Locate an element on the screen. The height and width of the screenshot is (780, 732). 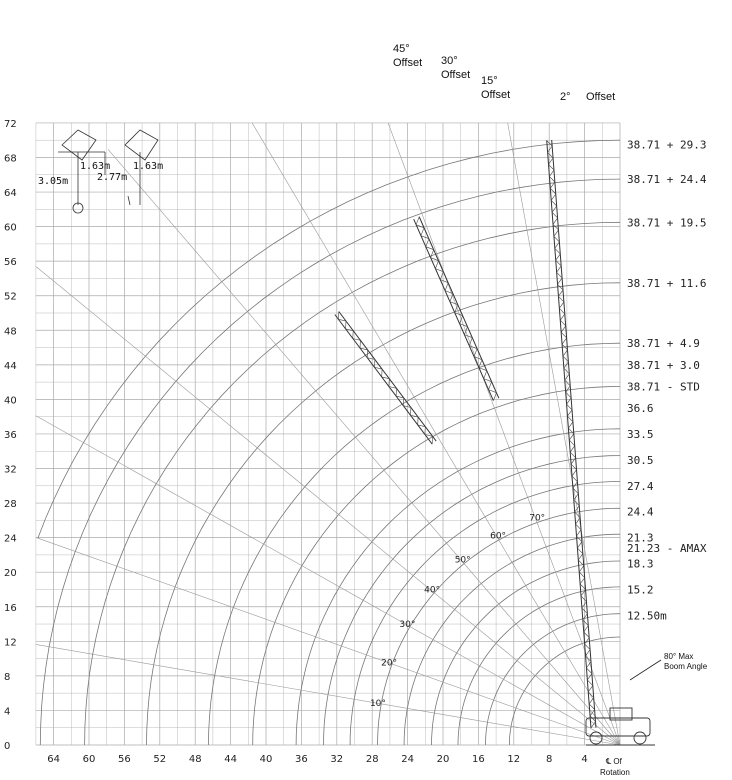
y-tick-label: 56 is located at coordinates (10, 262).